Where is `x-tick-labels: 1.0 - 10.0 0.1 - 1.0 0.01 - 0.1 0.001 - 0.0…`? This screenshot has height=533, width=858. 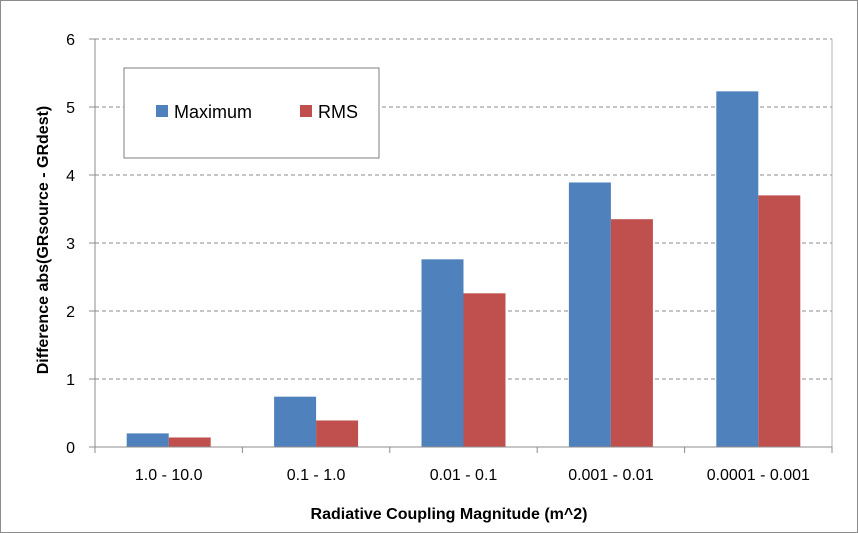 x-tick-labels: 1.0 - 10.0 0.1 - 1.0 0.01 - 0.1 0.001 - 0.0… is located at coordinates (472, 475).